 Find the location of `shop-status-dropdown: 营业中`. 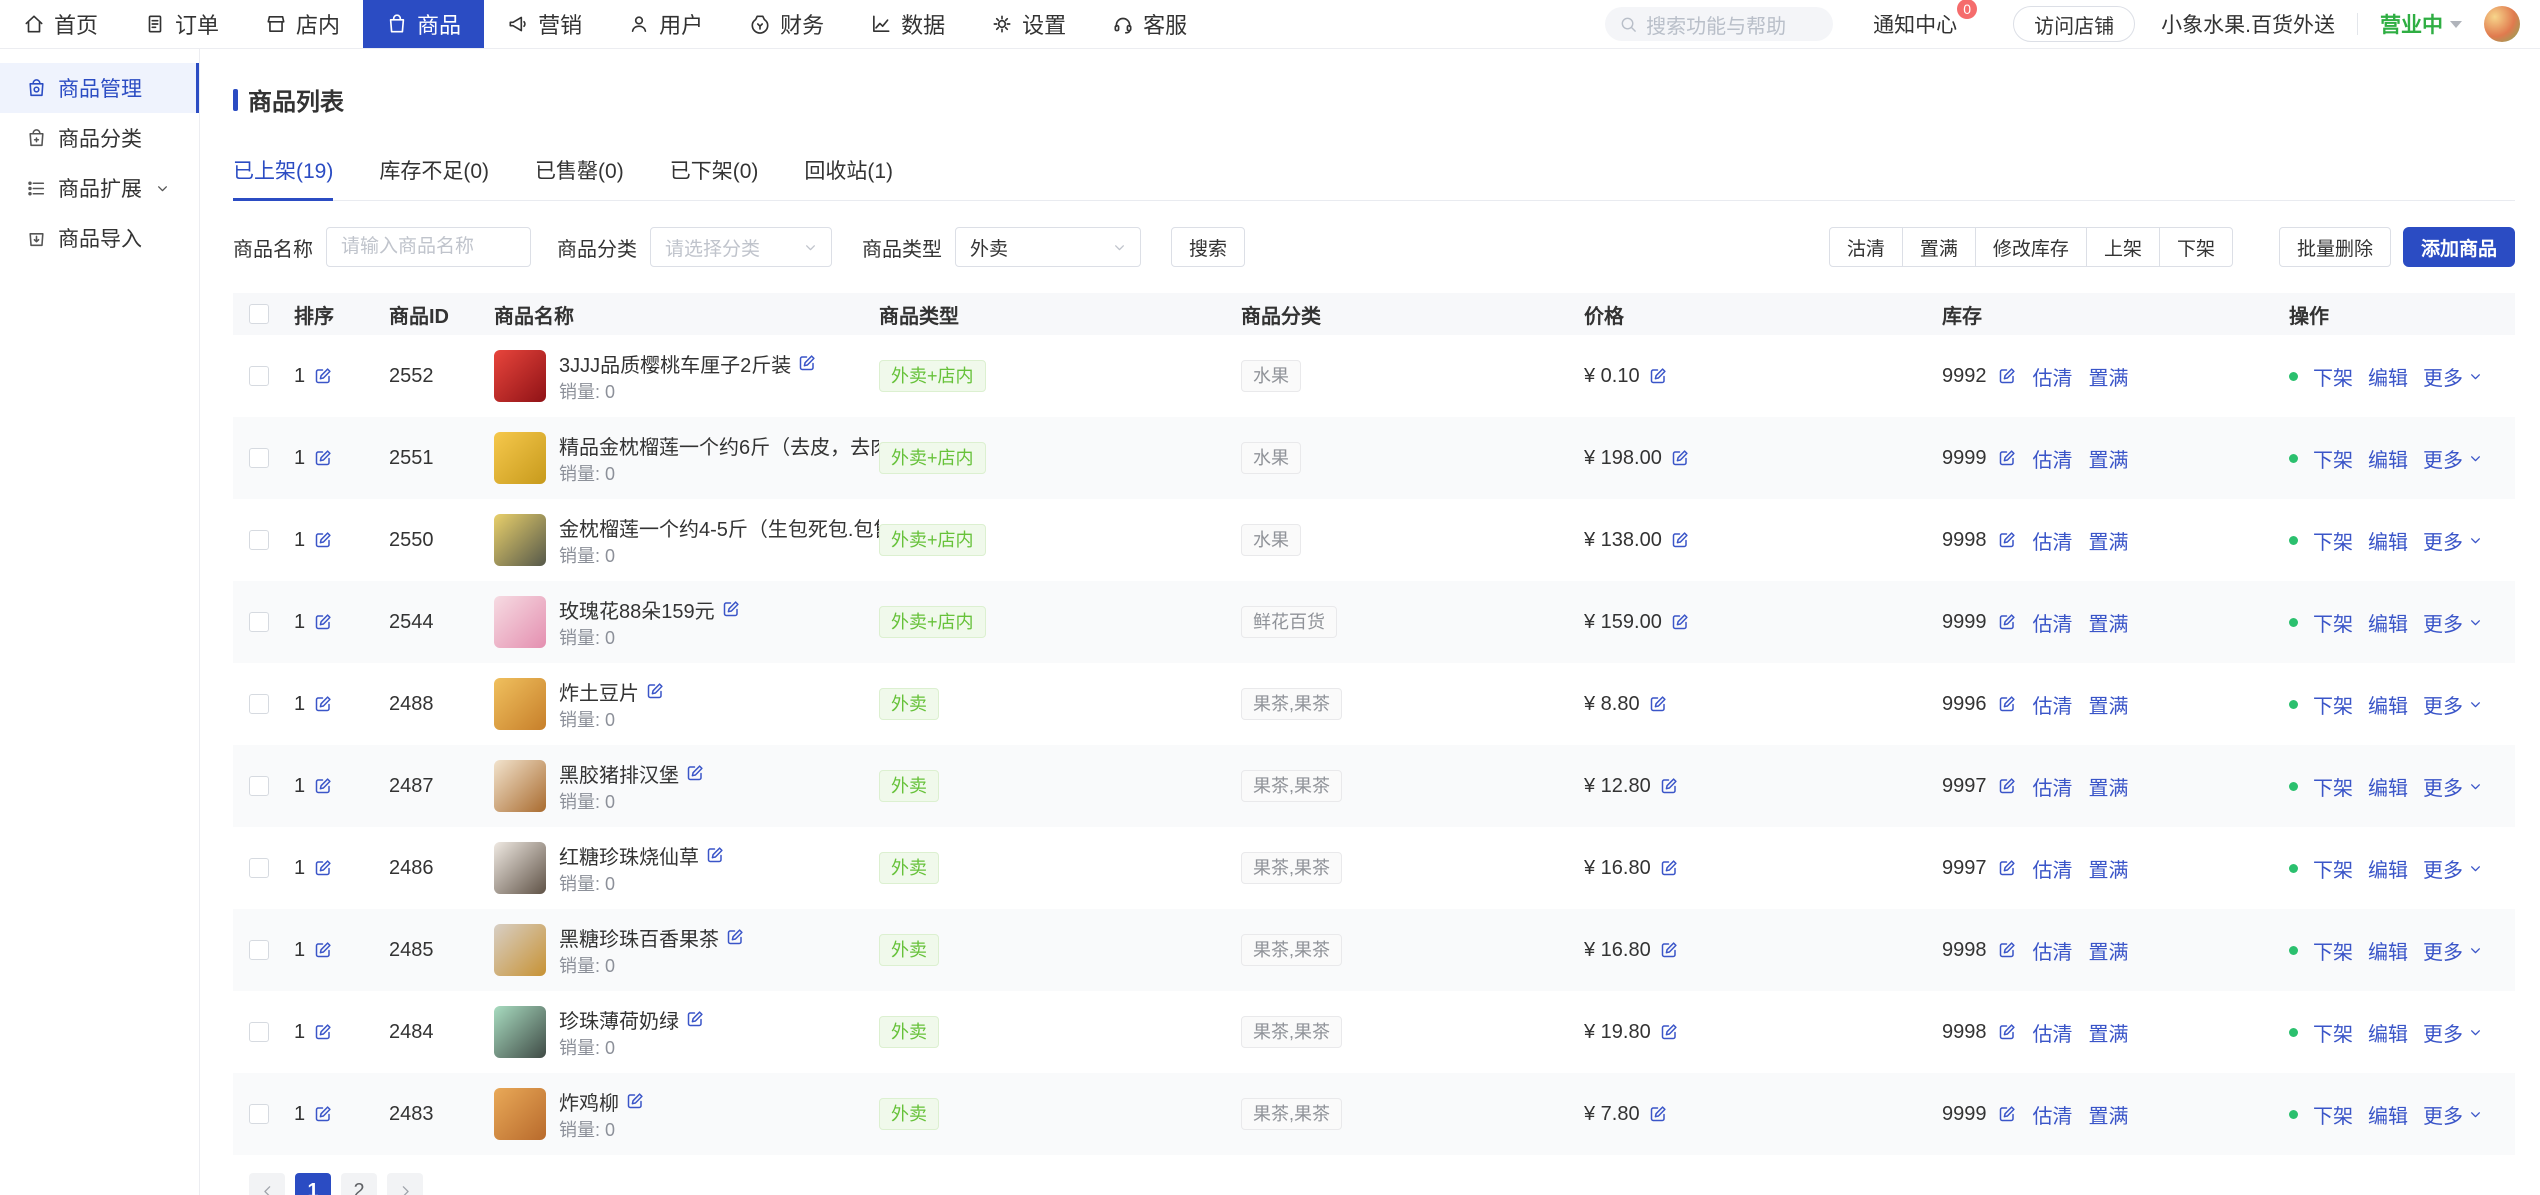

shop-status-dropdown: 营业中 is located at coordinates (2421, 24).